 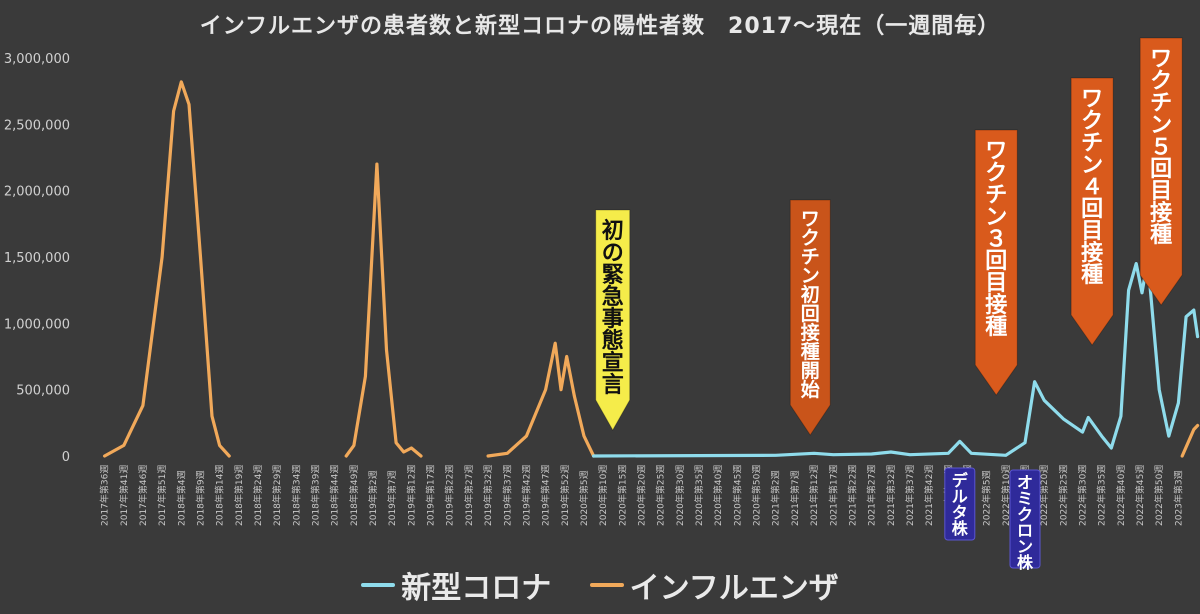 What do you see at coordinates (200, 498) in the screenshot?
I see `x-tick-label: 2018年第9週` at bounding box center [200, 498].